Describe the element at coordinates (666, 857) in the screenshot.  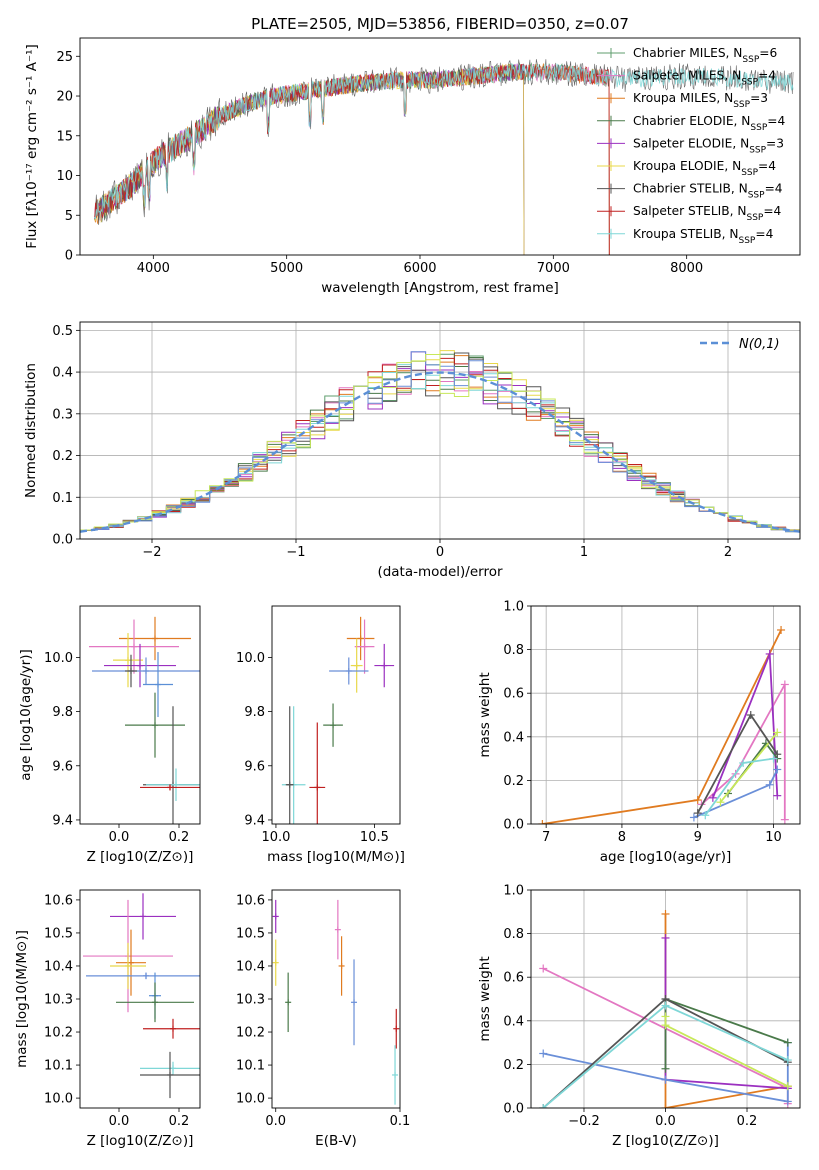
I see `x-axis-label: age [log10(age/yr)]` at that location.